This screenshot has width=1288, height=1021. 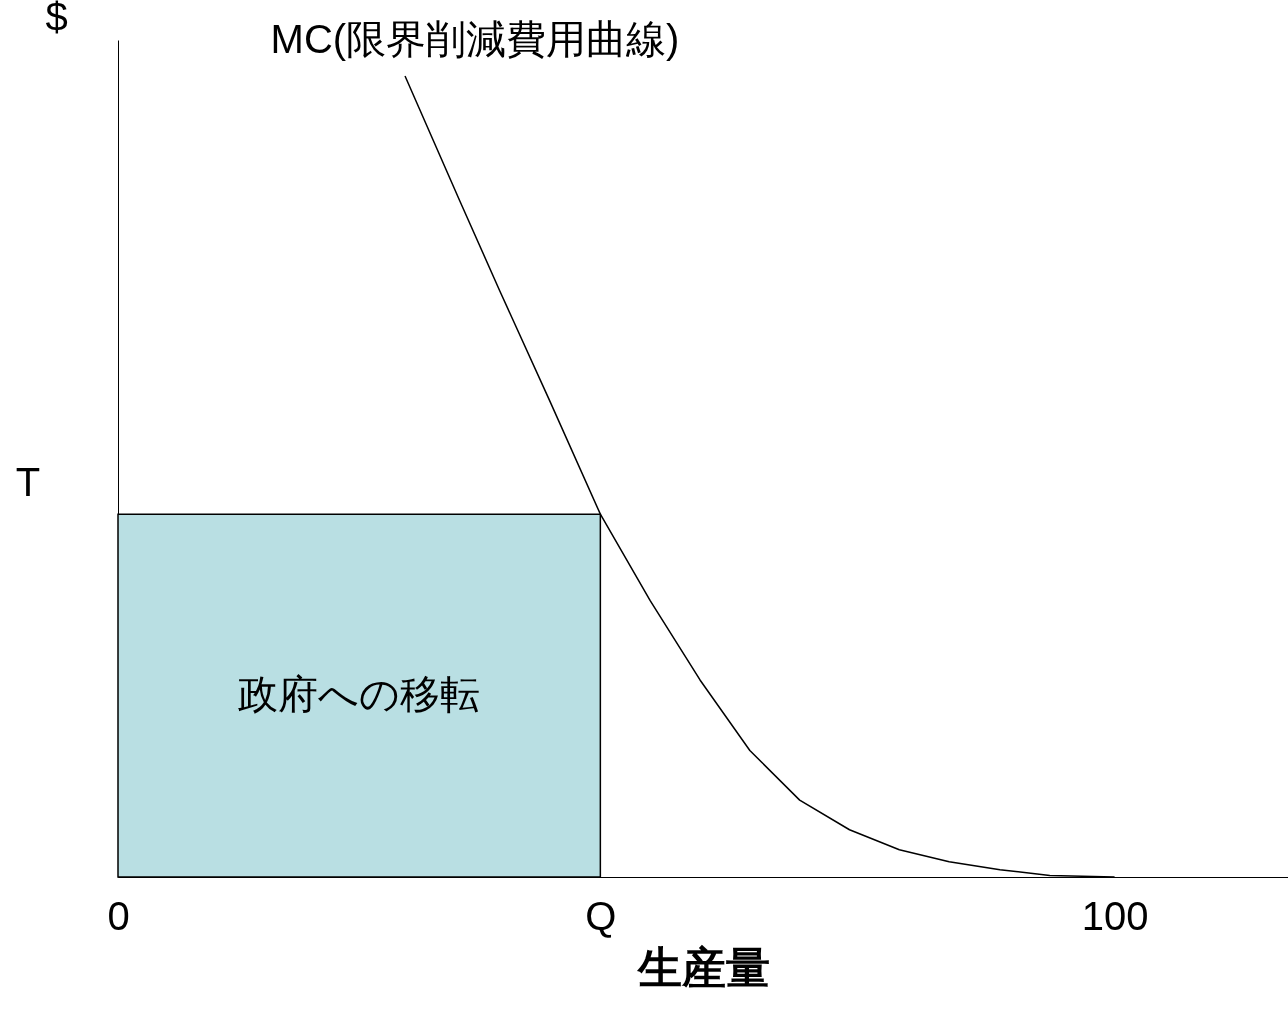 What do you see at coordinates (56, 19) in the screenshot?
I see `y-axis-title: $` at bounding box center [56, 19].